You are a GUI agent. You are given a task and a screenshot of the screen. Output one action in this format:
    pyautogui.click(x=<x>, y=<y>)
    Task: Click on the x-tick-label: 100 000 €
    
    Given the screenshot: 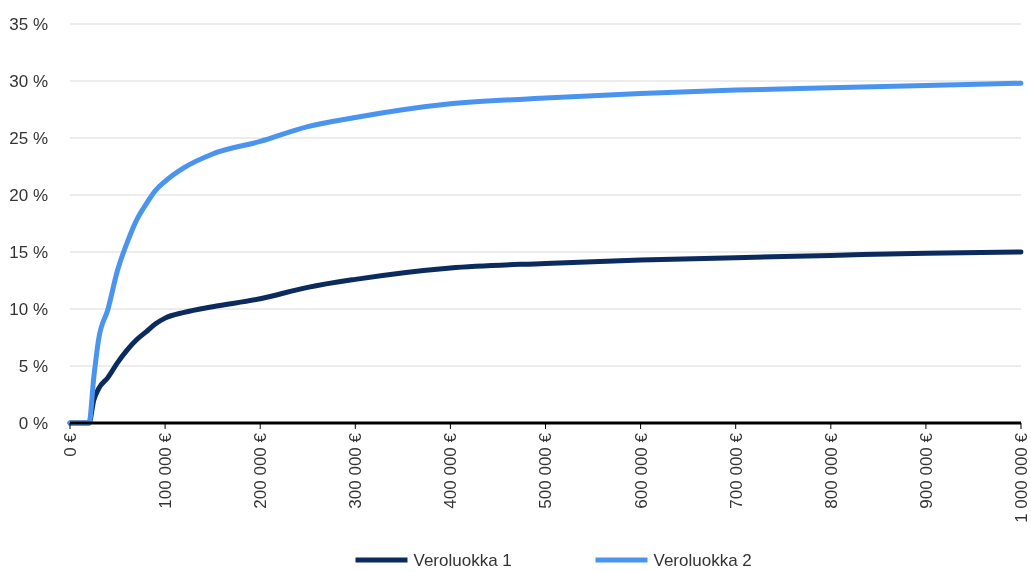 What is the action you would take?
    pyautogui.click(x=166, y=470)
    